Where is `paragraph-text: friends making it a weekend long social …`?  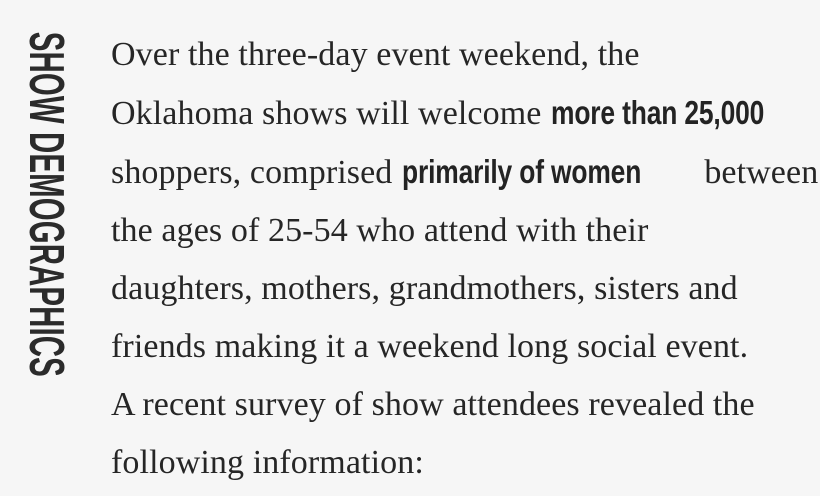
paragraph-text: friends making it a weekend long social … is located at coordinates (430, 346).